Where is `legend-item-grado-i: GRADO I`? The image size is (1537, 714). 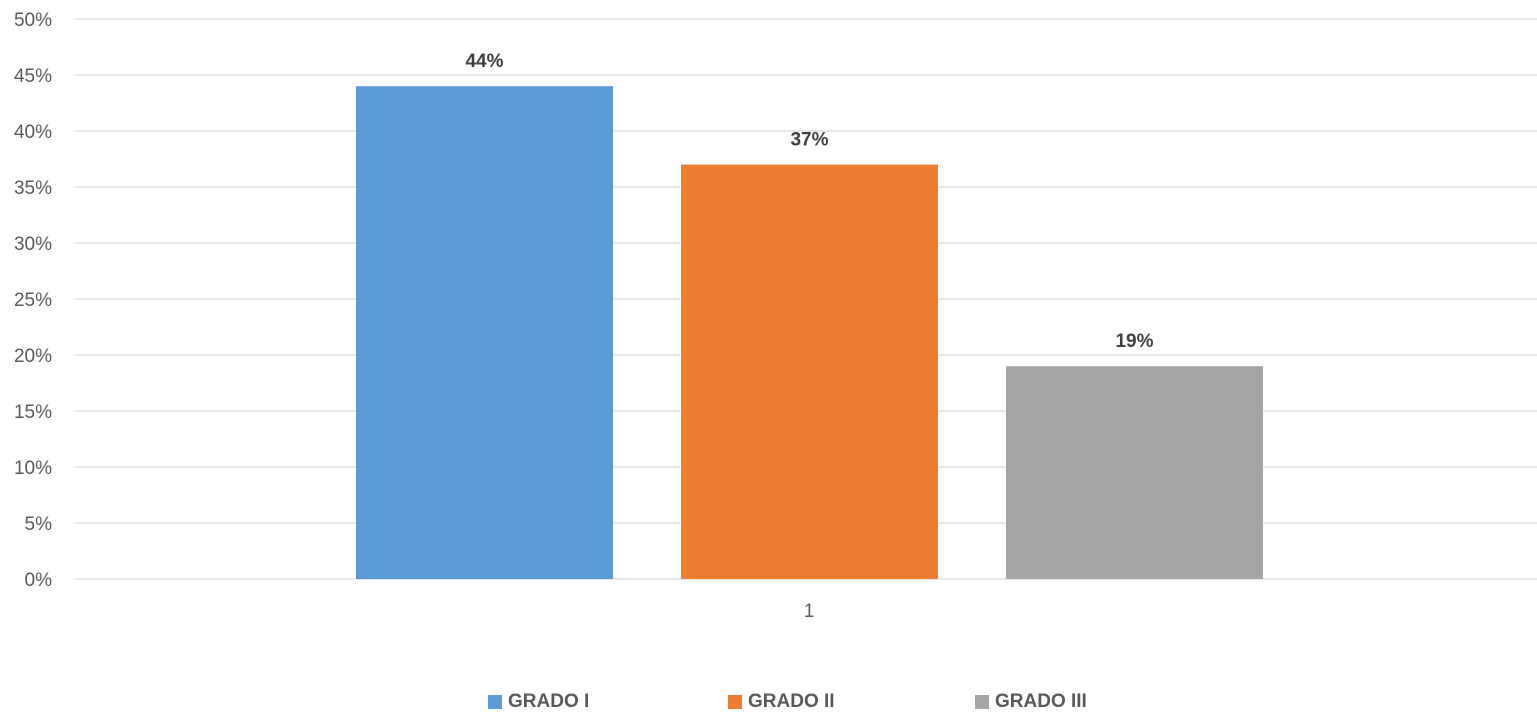 legend-item-grado-i: GRADO I is located at coordinates (538, 702).